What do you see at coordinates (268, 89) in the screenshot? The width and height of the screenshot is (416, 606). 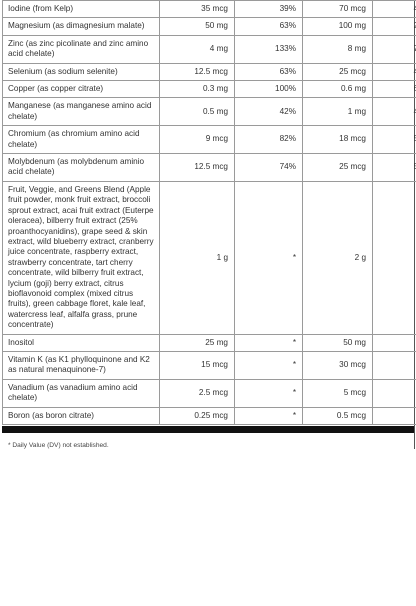 I see `daily-value-1: 100%` at bounding box center [268, 89].